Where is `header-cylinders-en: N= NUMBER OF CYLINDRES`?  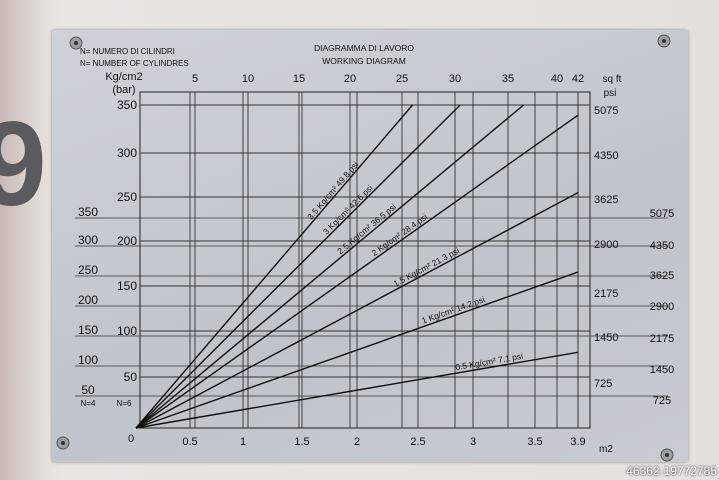 header-cylinders-en: N= NUMBER OF CYLINDRES is located at coordinates (134, 63).